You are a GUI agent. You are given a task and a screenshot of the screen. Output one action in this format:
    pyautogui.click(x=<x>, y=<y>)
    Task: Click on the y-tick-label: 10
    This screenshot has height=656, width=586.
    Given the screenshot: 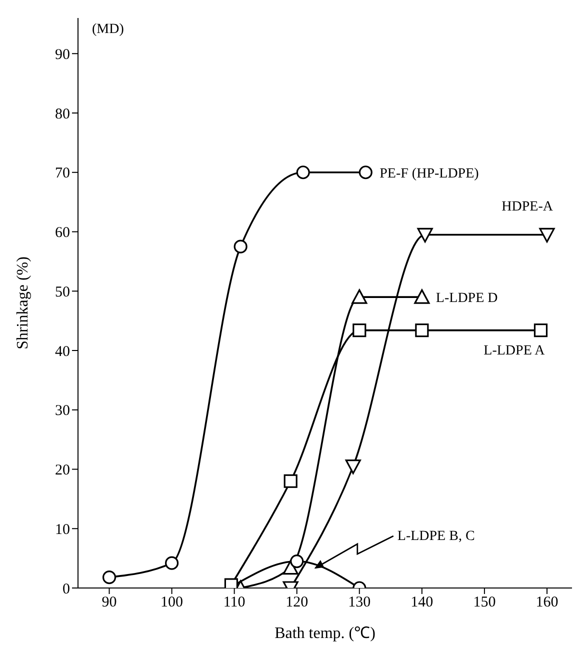 What is the action you would take?
    pyautogui.click(x=62, y=530)
    